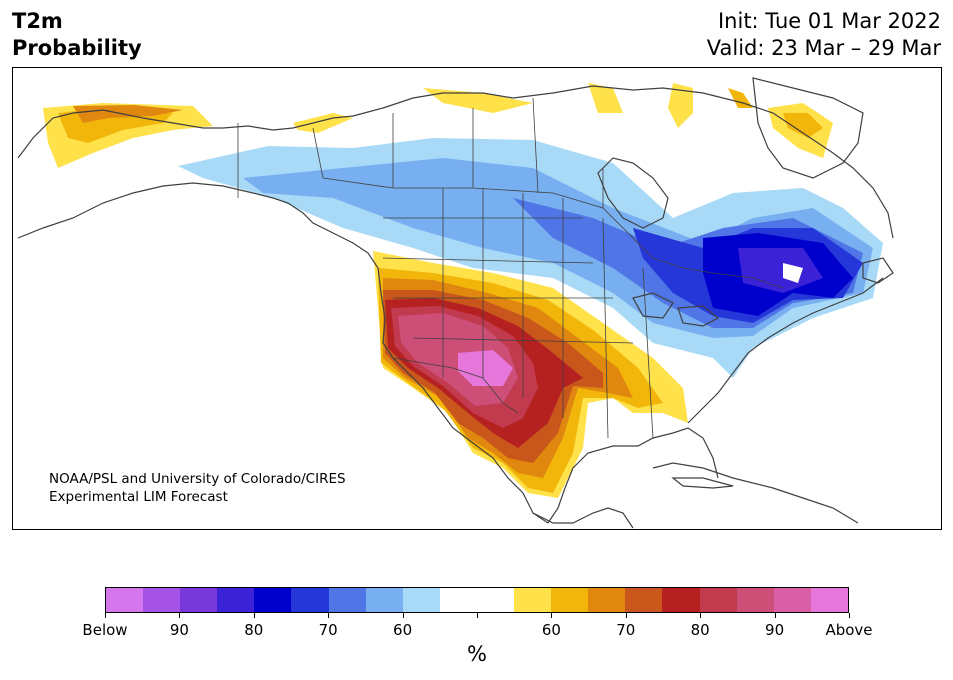 This screenshot has width=953, height=680. What do you see at coordinates (676, 309) in the screenshot?
I see `great-lakes` at bounding box center [676, 309].